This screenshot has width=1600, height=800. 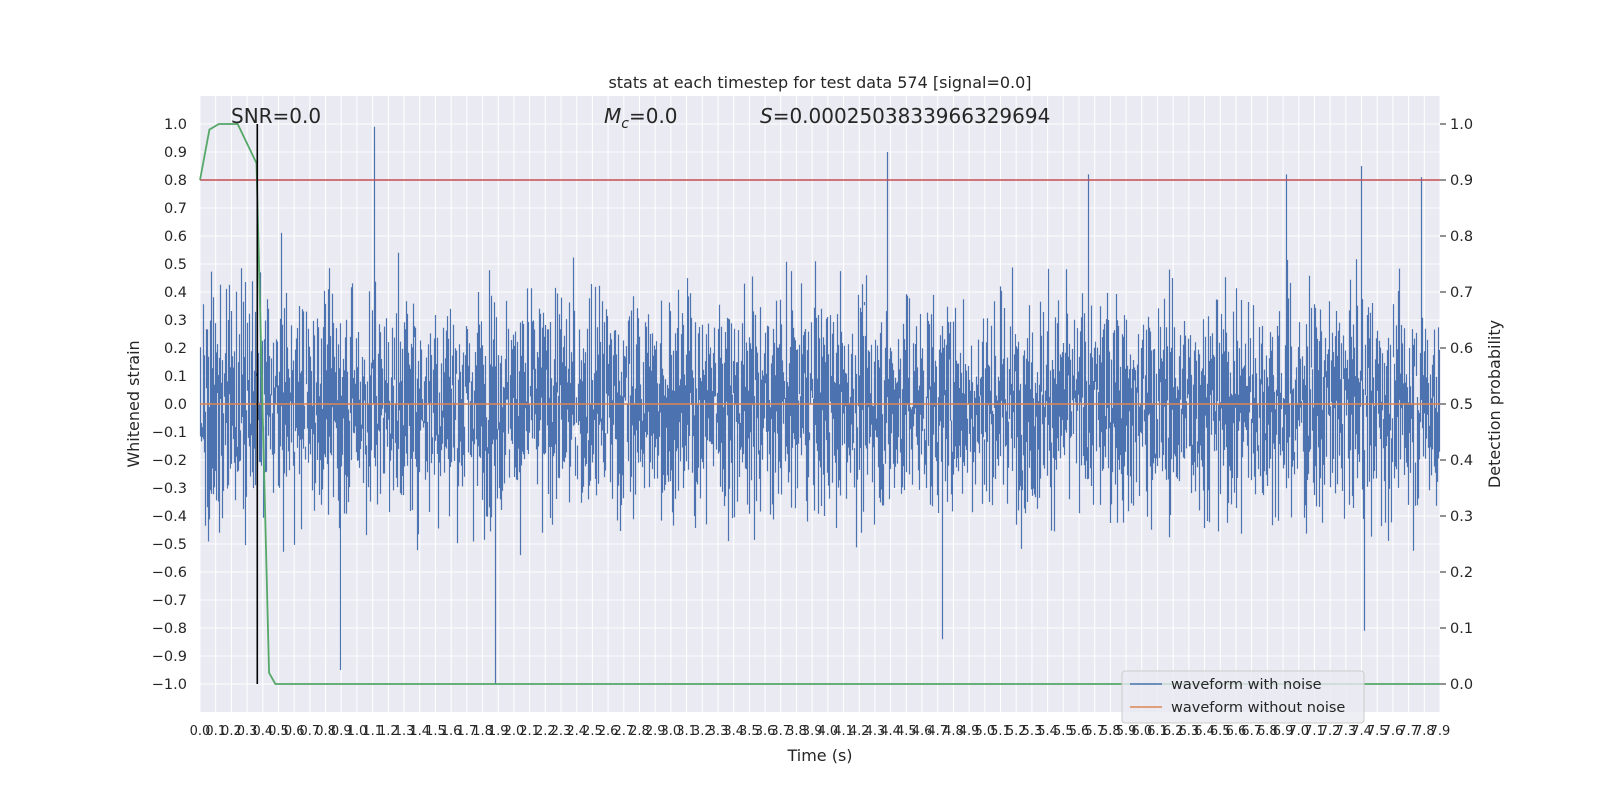 What do you see at coordinates (388, 731) in the screenshot?
I see `x-tick-label: 1.2` at bounding box center [388, 731].